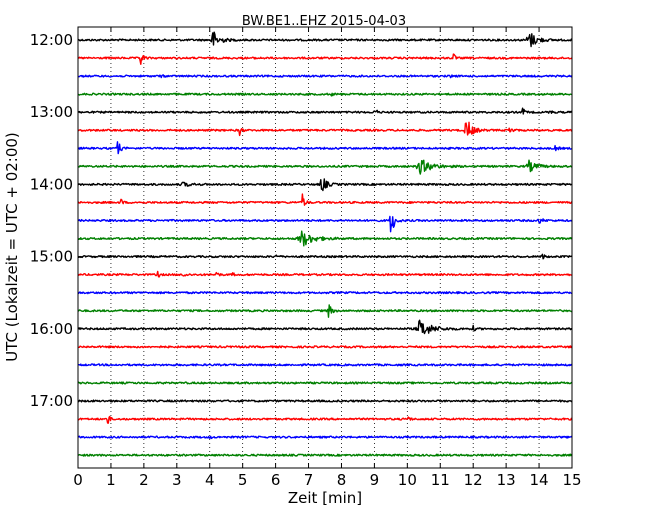 This screenshot has height=520, width=650. I want to click on y-tick-label: 15:00, so click(51, 257).